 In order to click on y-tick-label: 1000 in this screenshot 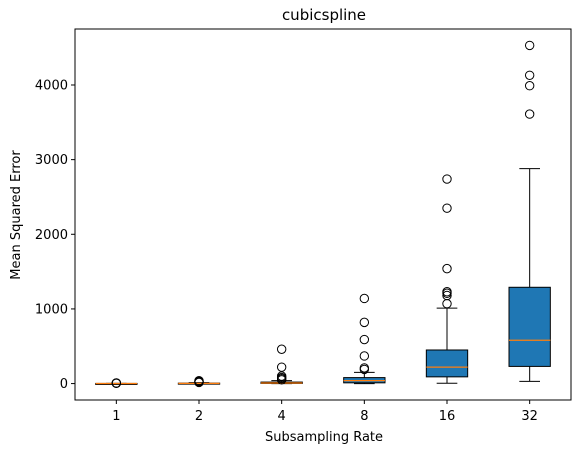, I will do `click(51, 309)`.